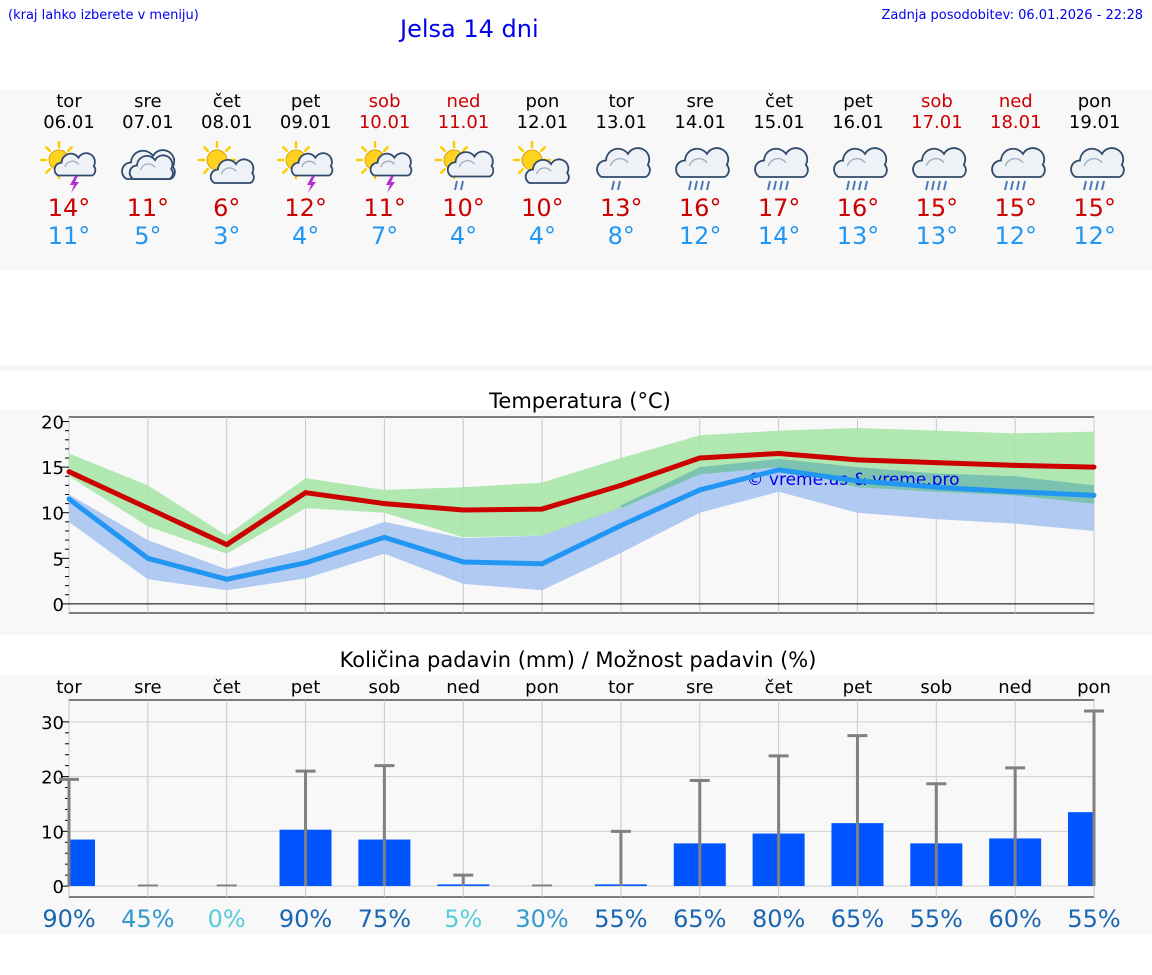  Describe the element at coordinates (858, 208) in the screenshot. I see `max-temperature: 16°` at that location.